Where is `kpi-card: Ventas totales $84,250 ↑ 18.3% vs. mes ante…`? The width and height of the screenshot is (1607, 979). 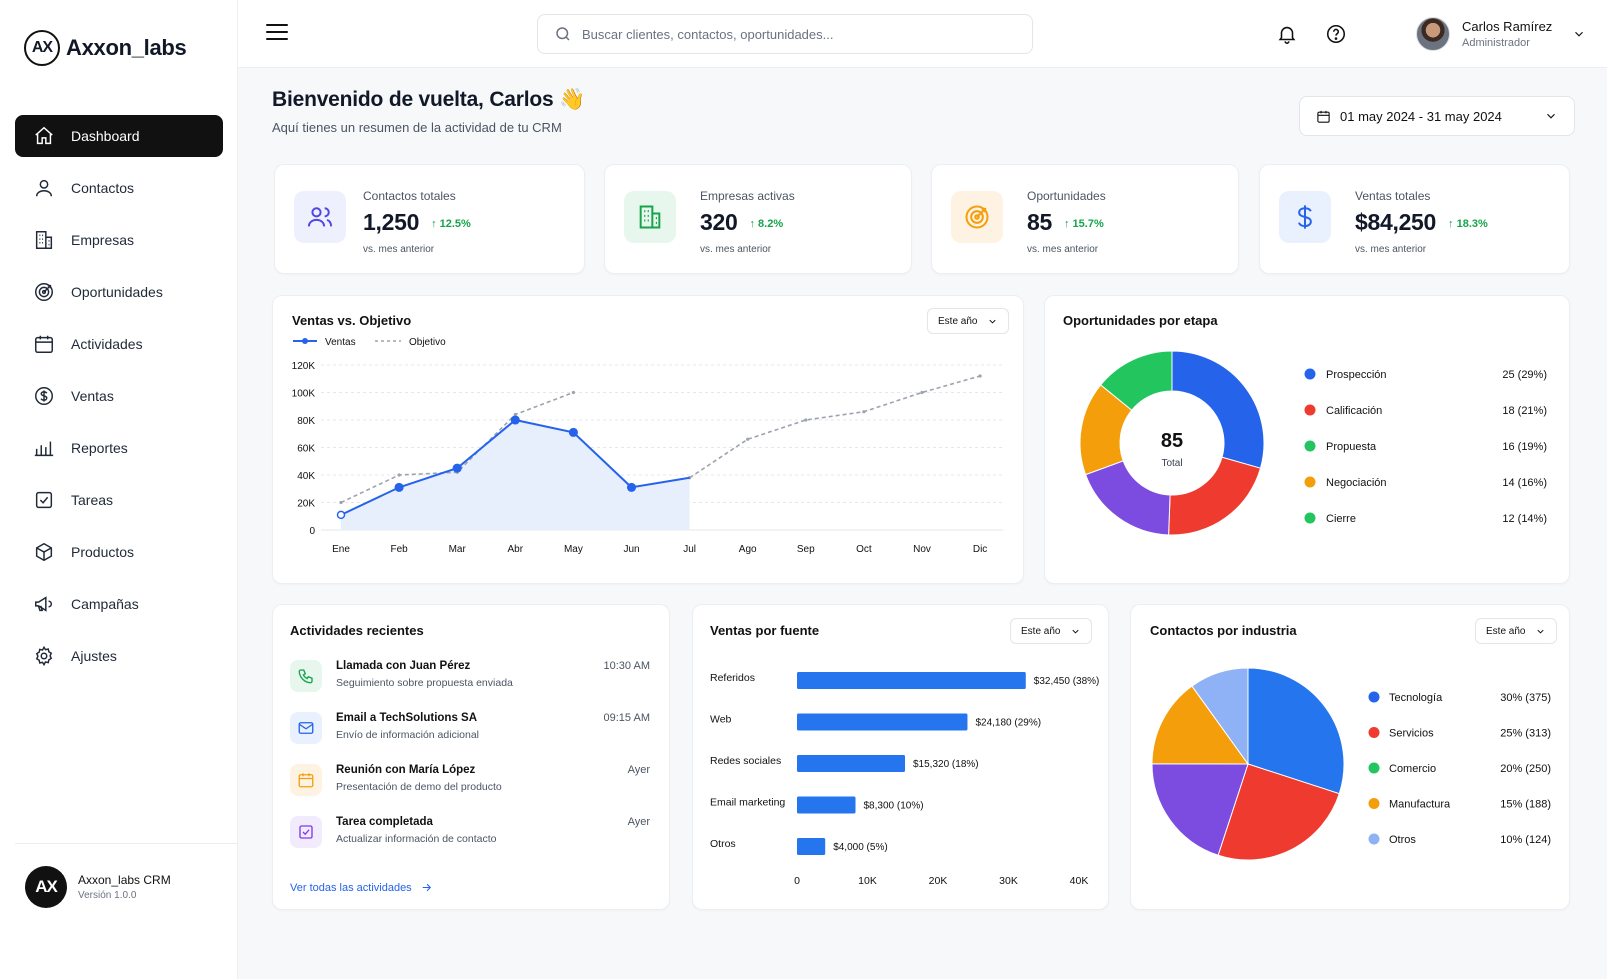 kpi-card: Ventas totales $84,250 ↑ 18.3% vs. mes ante… is located at coordinates (1414, 219).